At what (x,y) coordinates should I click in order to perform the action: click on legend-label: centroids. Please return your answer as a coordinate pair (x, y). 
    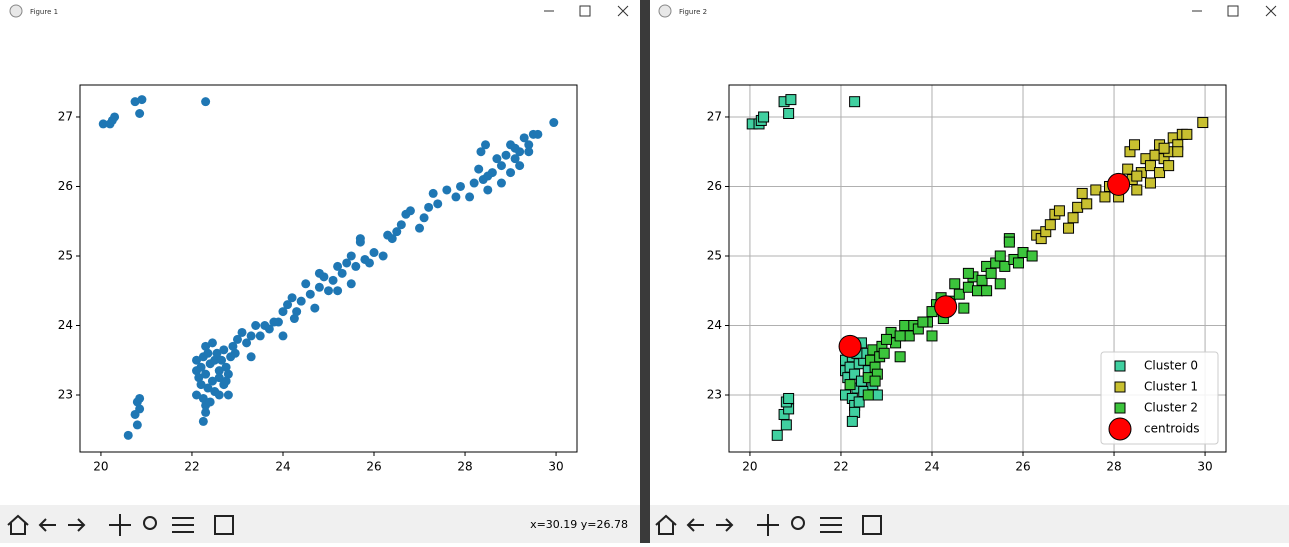
    Looking at the image, I should click on (1172, 429).